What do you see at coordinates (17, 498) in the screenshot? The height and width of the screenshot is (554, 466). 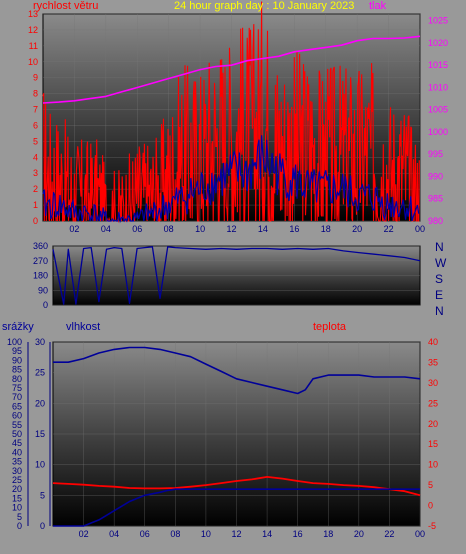 I see `rain-axis-tick-3: 15` at bounding box center [17, 498].